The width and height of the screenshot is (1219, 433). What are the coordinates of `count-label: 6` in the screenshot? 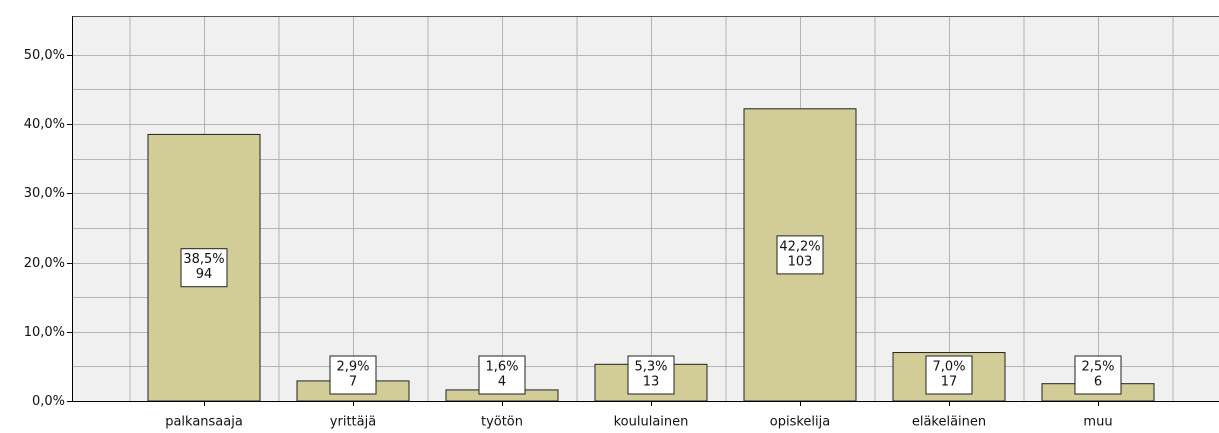 It's located at (1098, 382).